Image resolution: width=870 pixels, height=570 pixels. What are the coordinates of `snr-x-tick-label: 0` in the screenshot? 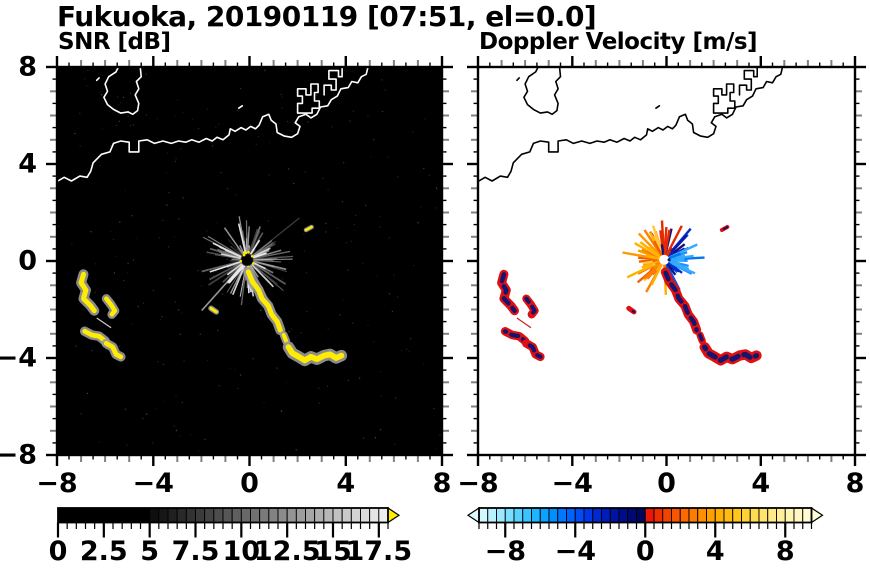 It's located at (249, 483).